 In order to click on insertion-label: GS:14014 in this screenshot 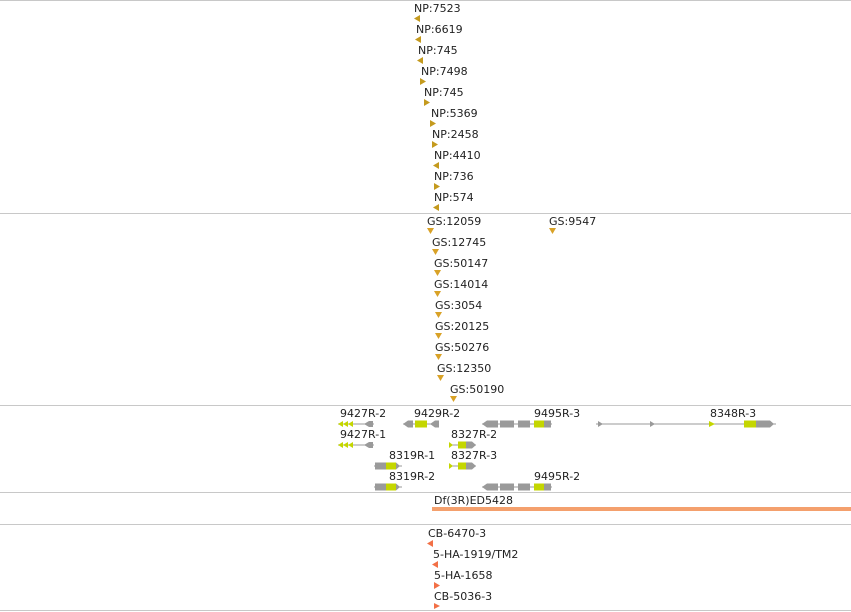, I will do `click(461, 284)`.